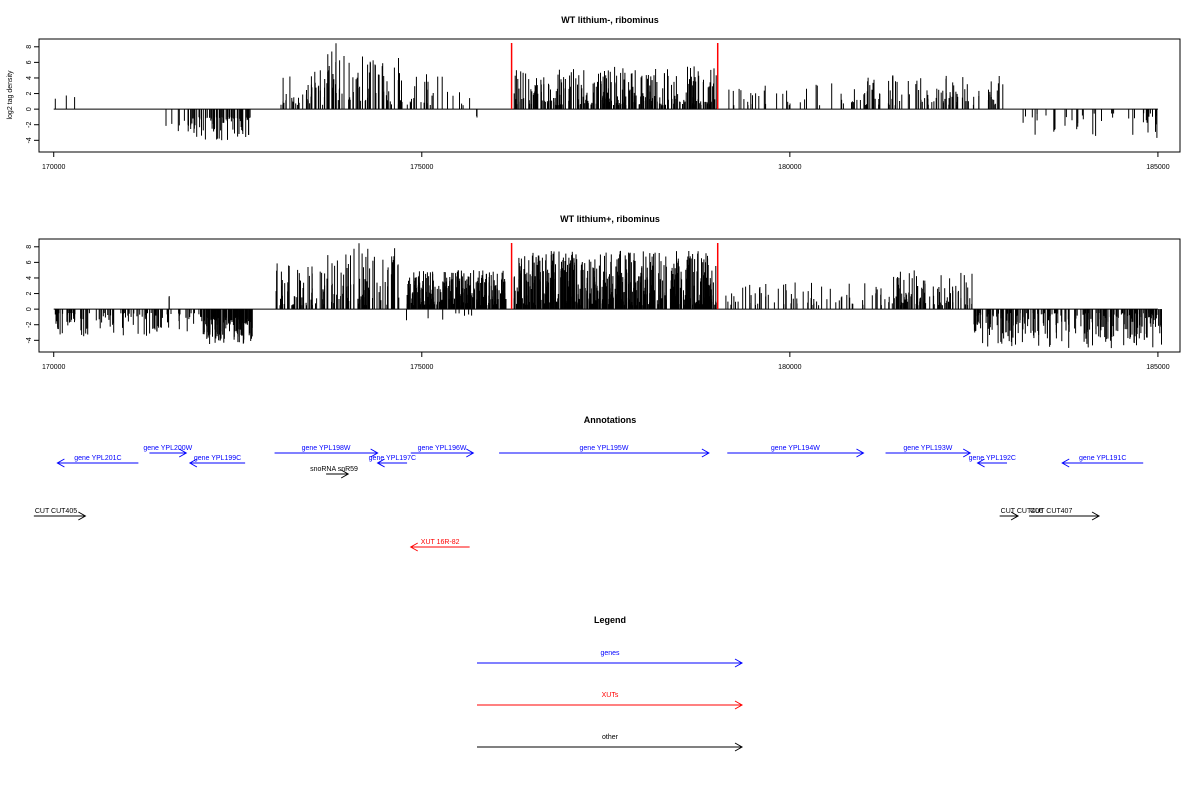 Image resolution: width=1200 pixels, height=800 pixels. Describe the element at coordinates (97, 458) in the screenshot. I see `feature-label: gene YPL201C` at that location.